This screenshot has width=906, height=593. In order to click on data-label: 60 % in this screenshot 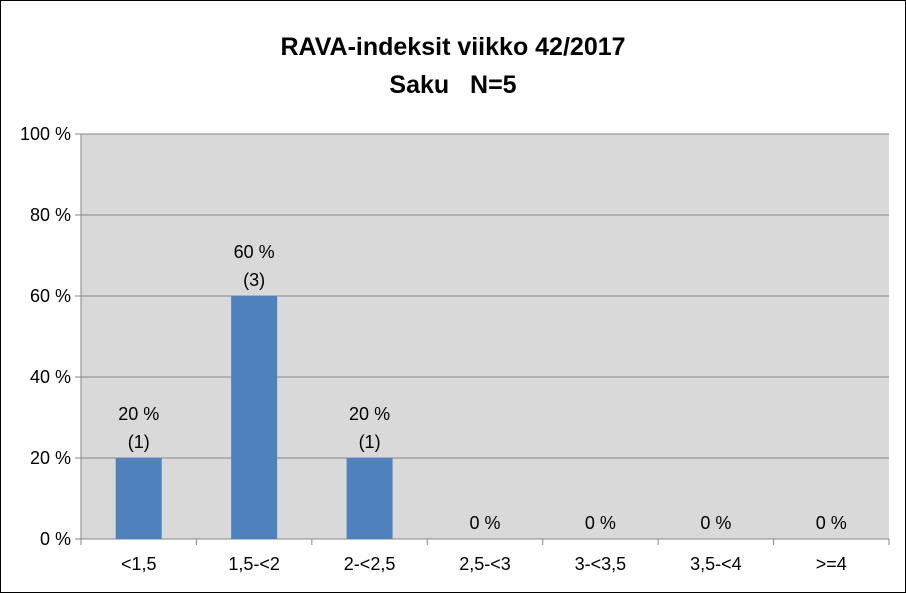, I will do `click(254, 252)`.